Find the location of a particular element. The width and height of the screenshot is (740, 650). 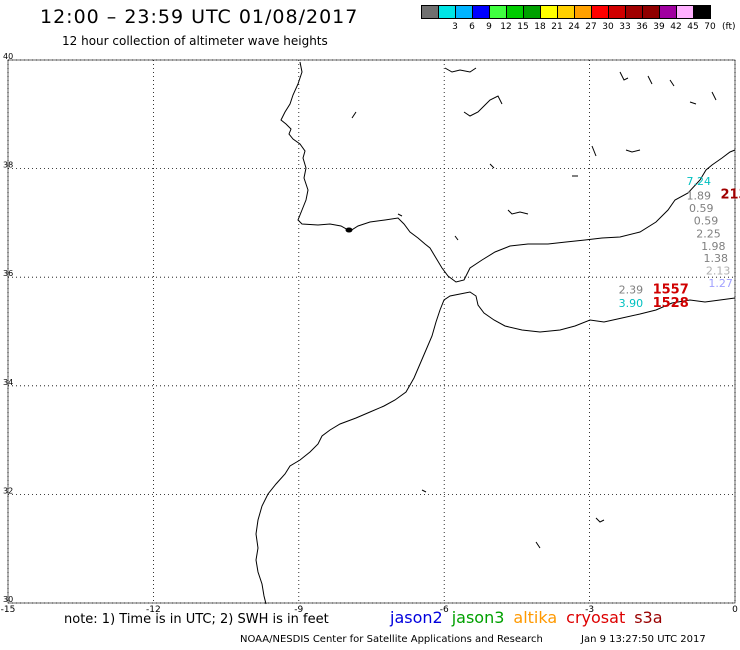

color-scale-tick: 30 is located at coordinates (608, 27).